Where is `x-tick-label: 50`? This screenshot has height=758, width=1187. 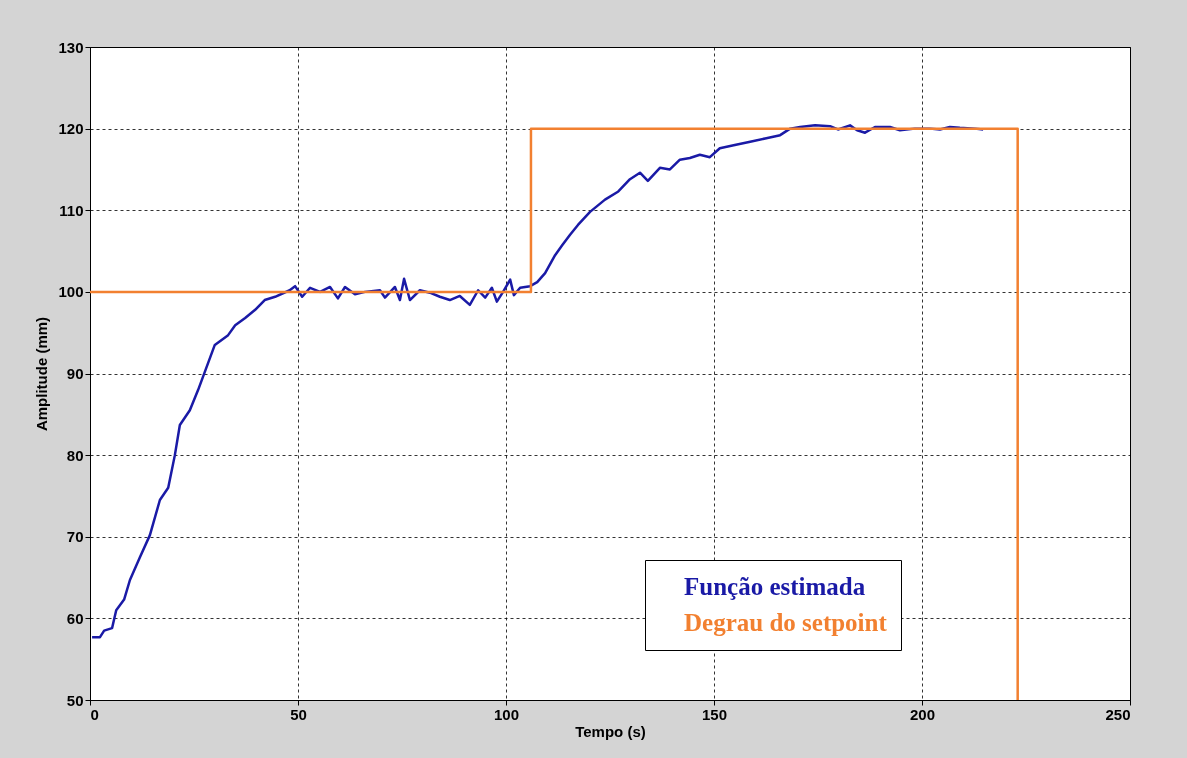 x-tick-label: 50 is located at coordinates (298, 714).